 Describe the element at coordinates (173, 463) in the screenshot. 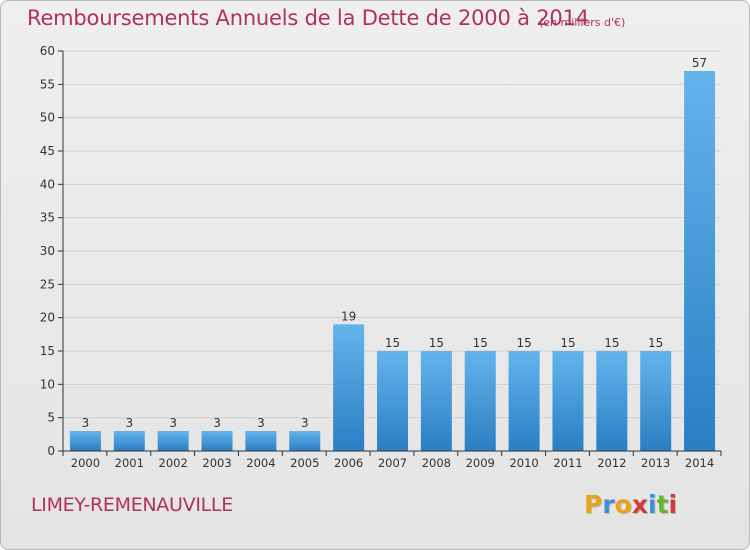

I see `x-tick-label: 2002` at that location.